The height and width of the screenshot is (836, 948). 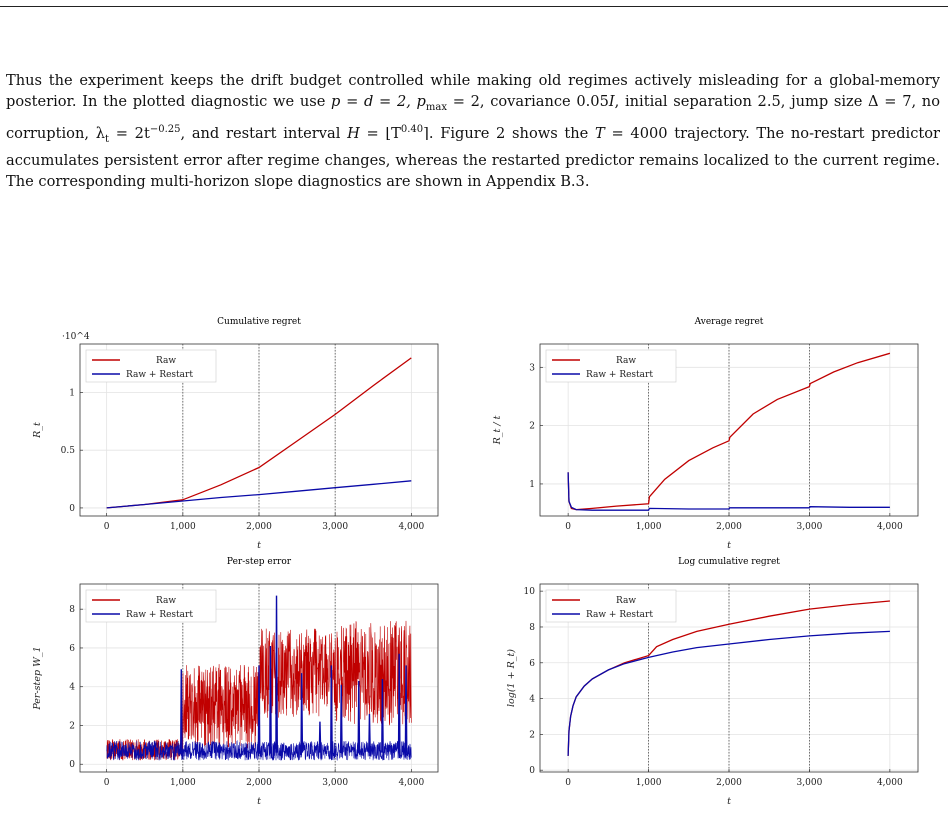 I want to click on text-segment: ⌉. Figure 2 shows the, so click(x=509, y=133).